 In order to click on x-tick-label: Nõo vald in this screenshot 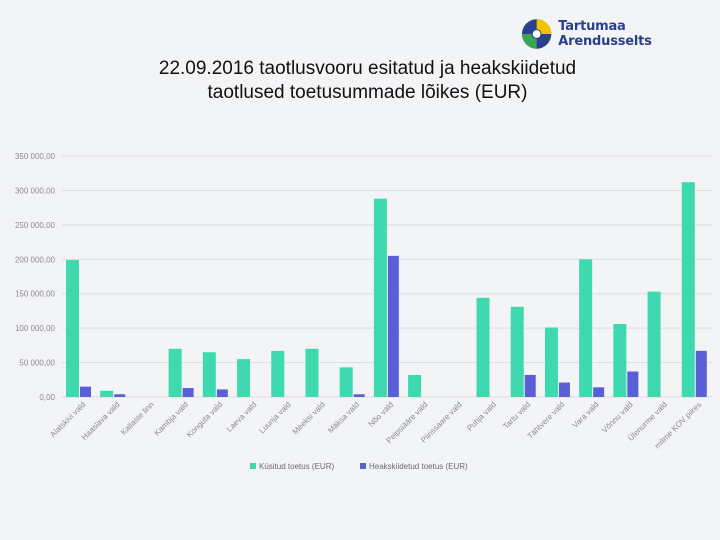, I will do `click(381, 414)`.